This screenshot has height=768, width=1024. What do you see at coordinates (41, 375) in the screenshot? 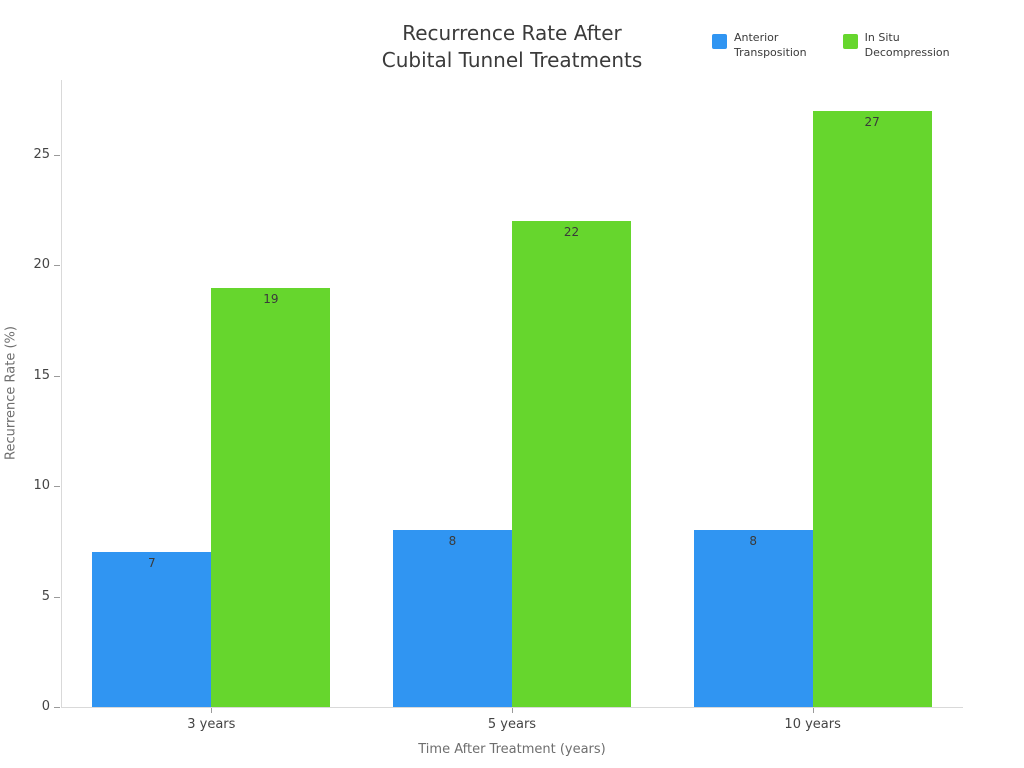
I see `y-tick-label: 15` at bounding box center [41, 375].